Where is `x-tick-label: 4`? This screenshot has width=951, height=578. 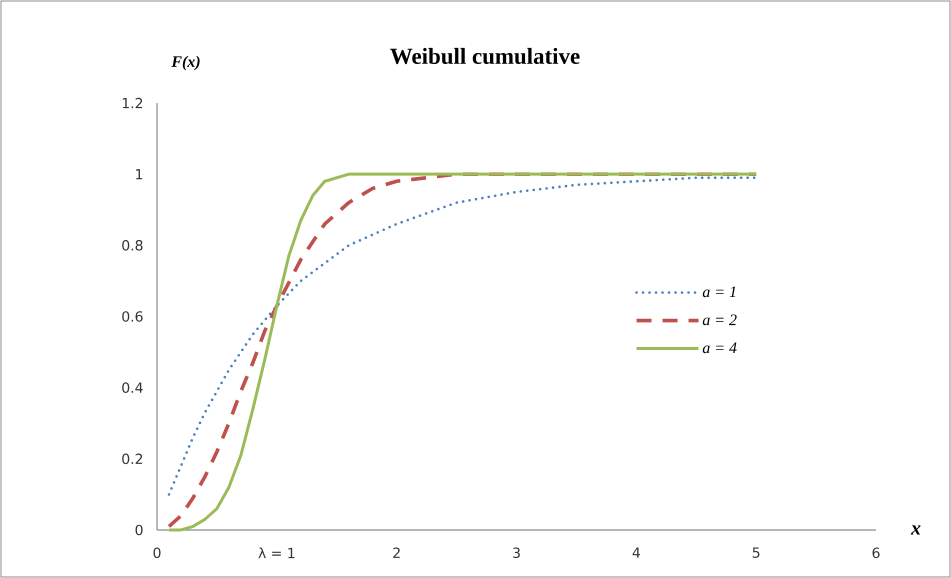 x-tick-label: 4 is located at coordinates (636, 553).